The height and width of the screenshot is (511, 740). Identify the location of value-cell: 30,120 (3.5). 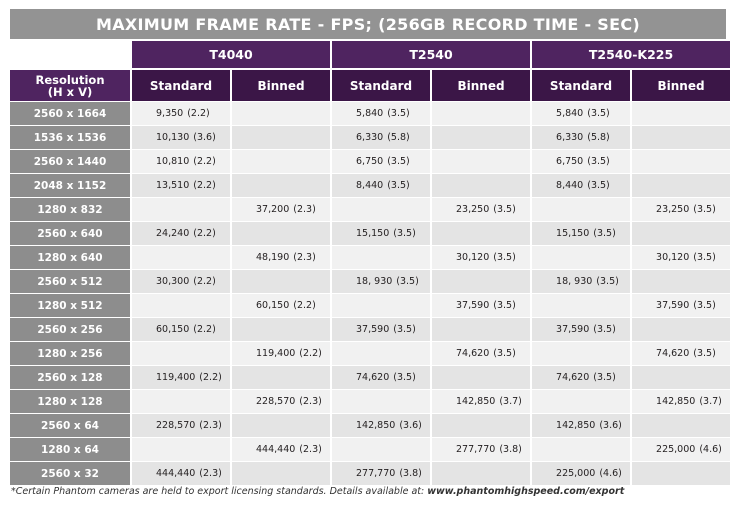
(681, 257).